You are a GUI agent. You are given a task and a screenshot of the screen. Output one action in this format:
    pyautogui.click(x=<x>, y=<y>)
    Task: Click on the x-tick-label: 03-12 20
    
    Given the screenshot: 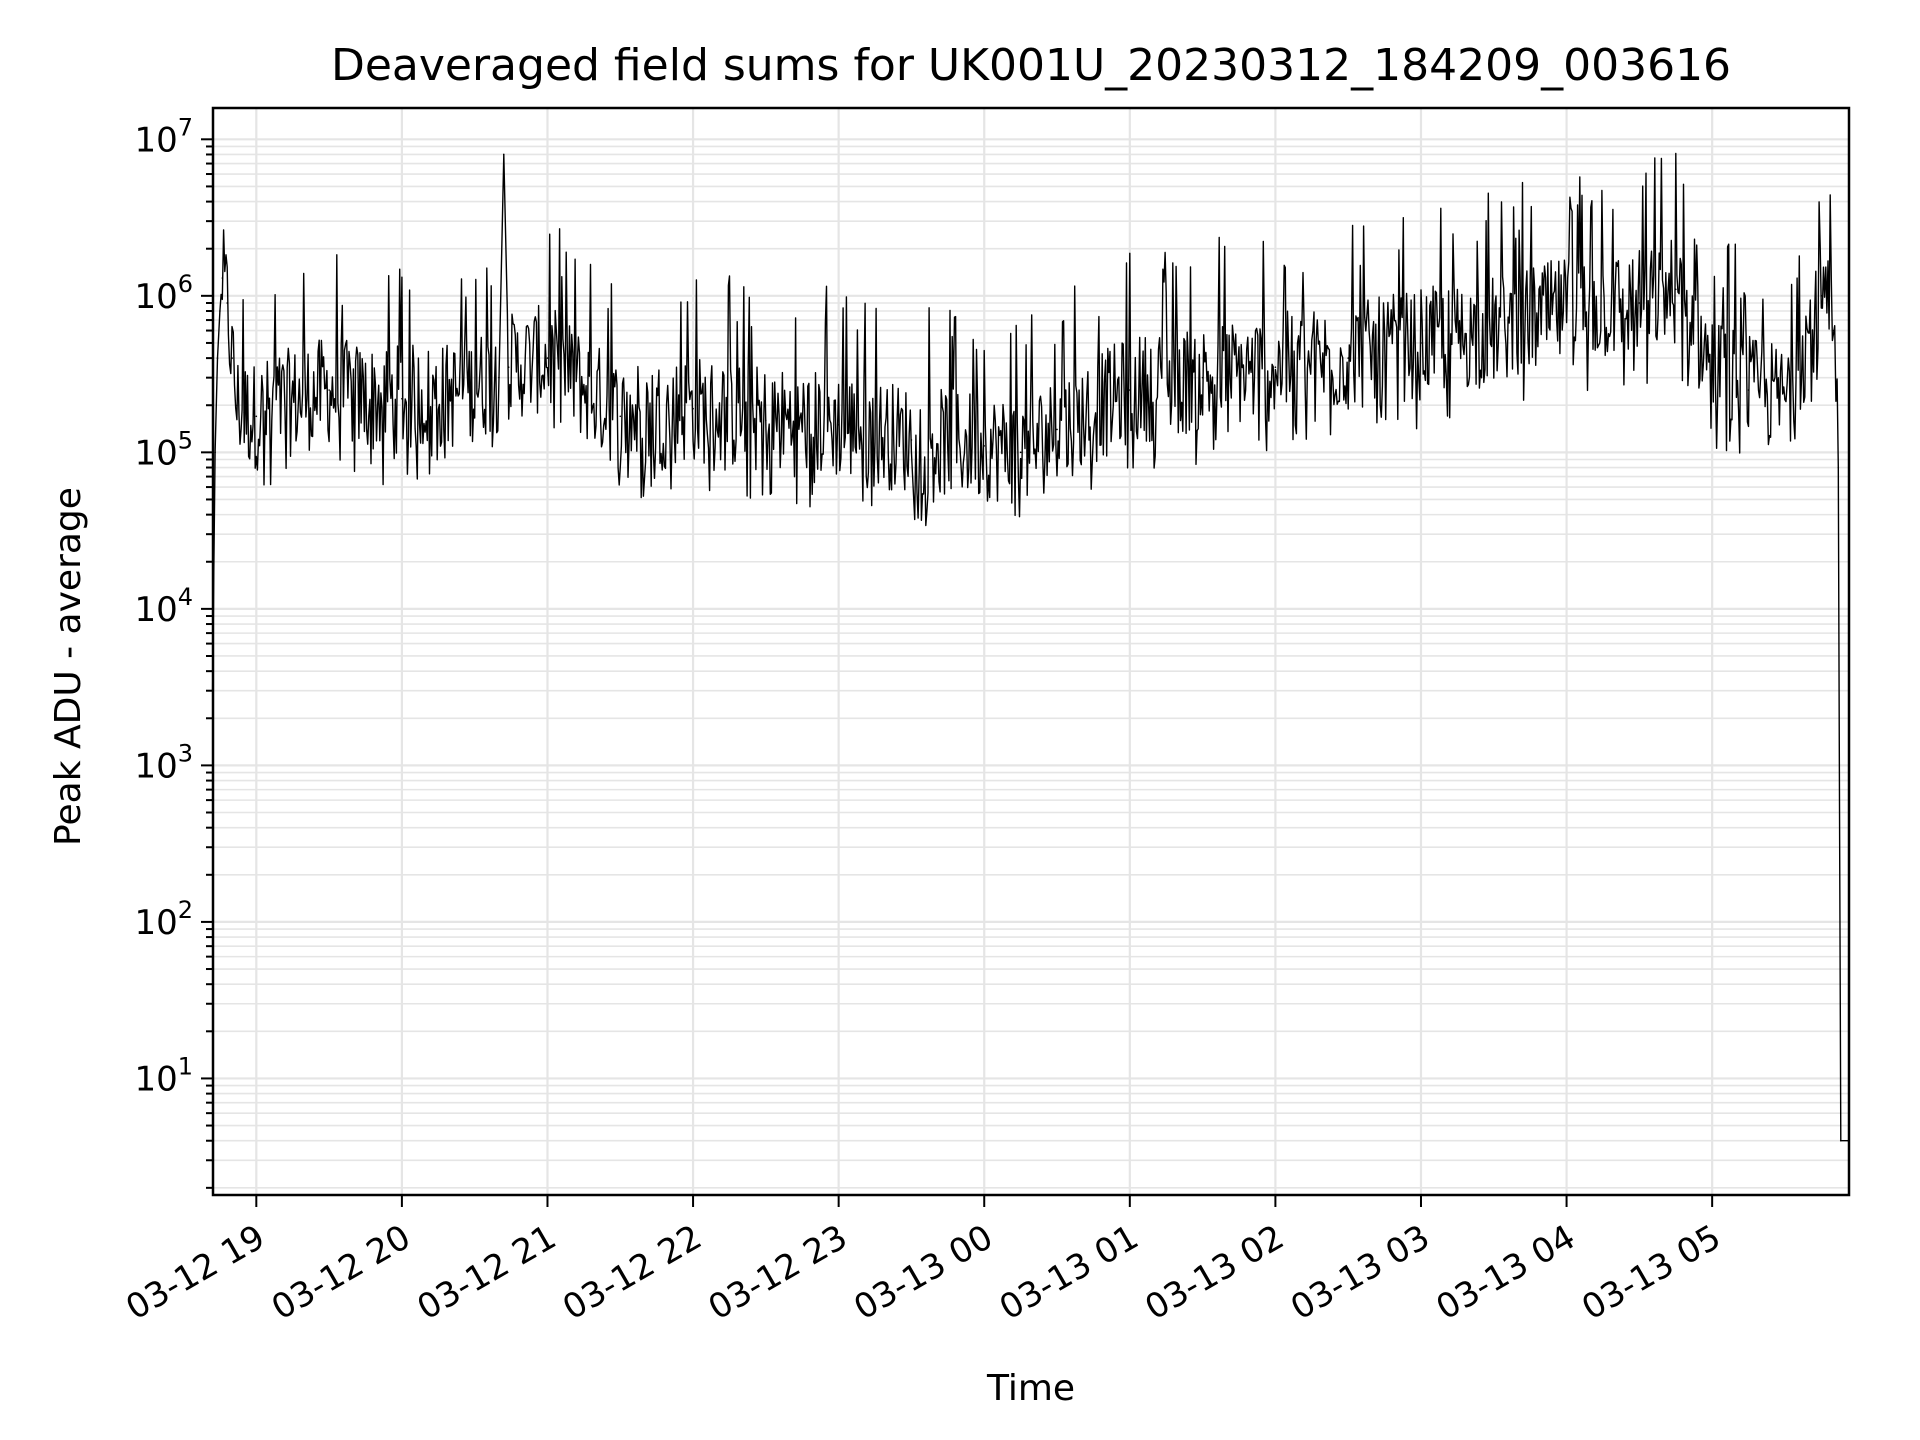 What is the action you would take?
    pyautogui.click(x=341, y=1272)
    